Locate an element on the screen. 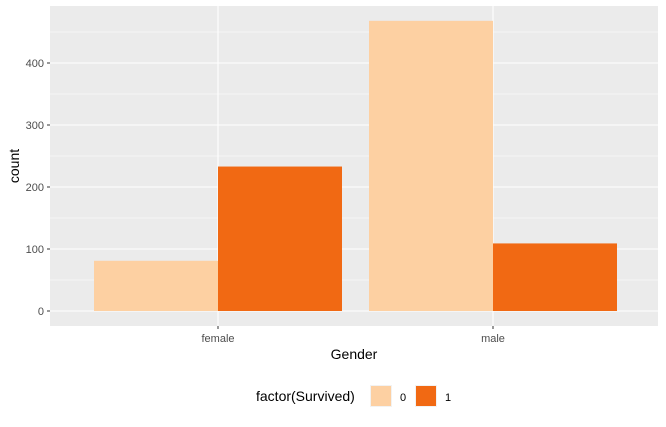  legend: factor(Survived) 0 1 is located at coordinates (353, 396).